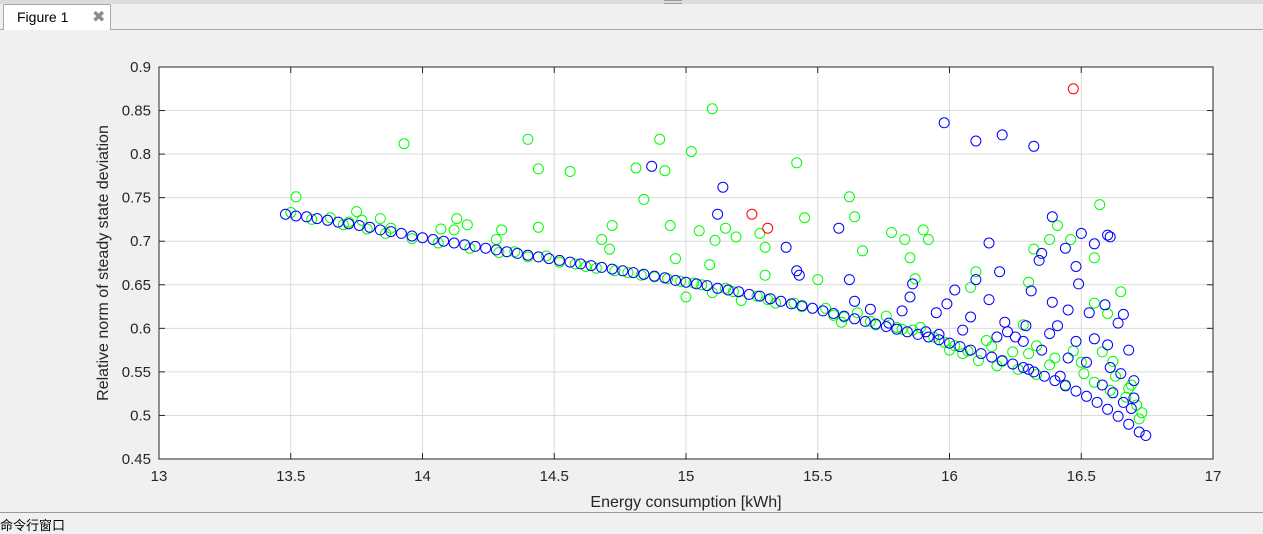 Image resolution: width=1263 pixels, height=534 pixels. Describe the element at coordinates (817, 476) in the screenshot. I see `x-tick-label: 15.5` at that location.